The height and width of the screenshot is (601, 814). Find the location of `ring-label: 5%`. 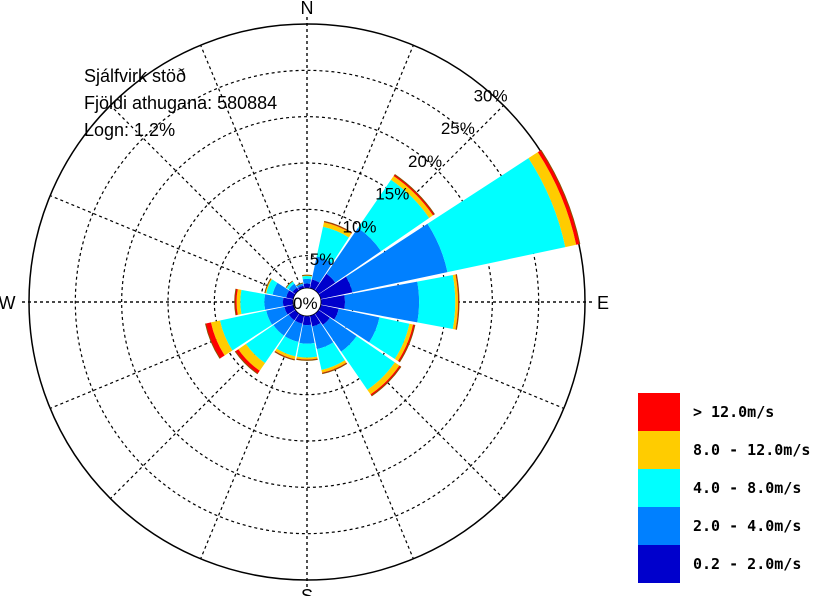

ring-label: 5% is located at coordinates (322, 259).